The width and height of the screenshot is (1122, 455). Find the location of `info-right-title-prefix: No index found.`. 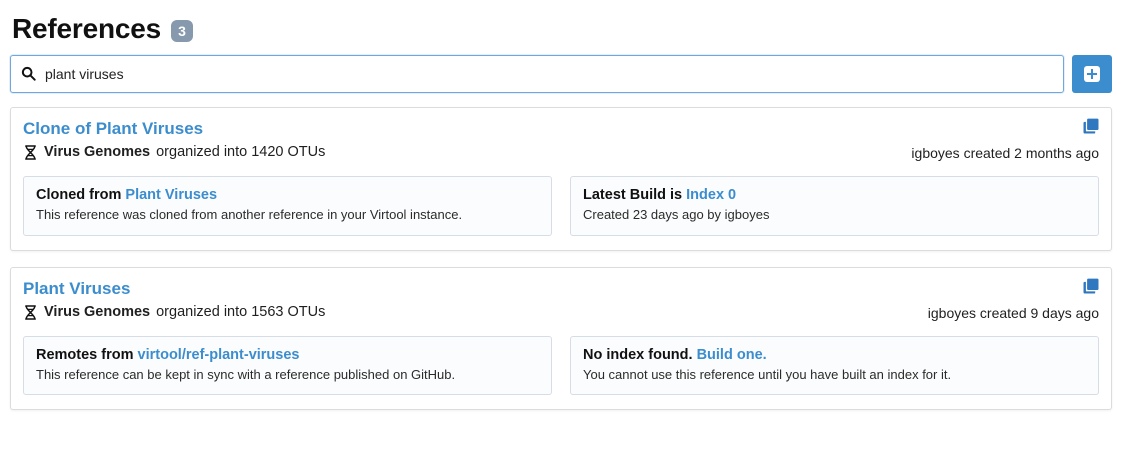

info-right-title-prefix: No index found. is located at coordinates (638, 354).